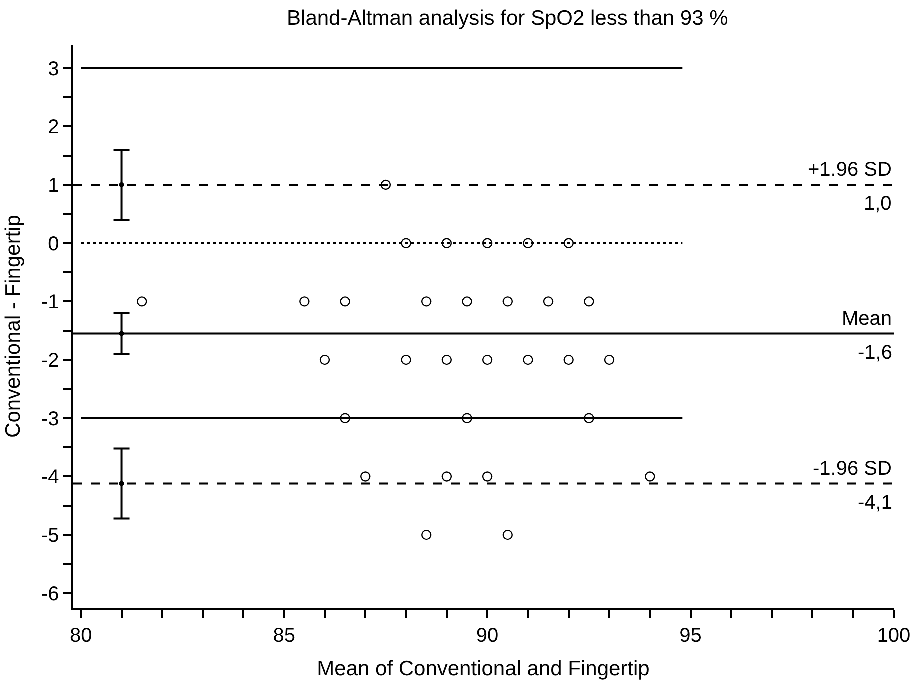  Describe the element at coordinates (50, 536) in the screenshot. I see `y-tick-label: -5` at that location.